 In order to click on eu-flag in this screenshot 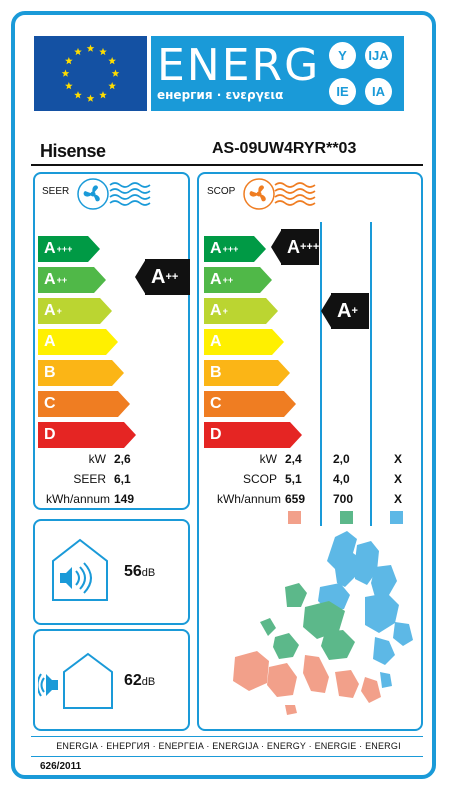, I will do `click(90, 73)`.